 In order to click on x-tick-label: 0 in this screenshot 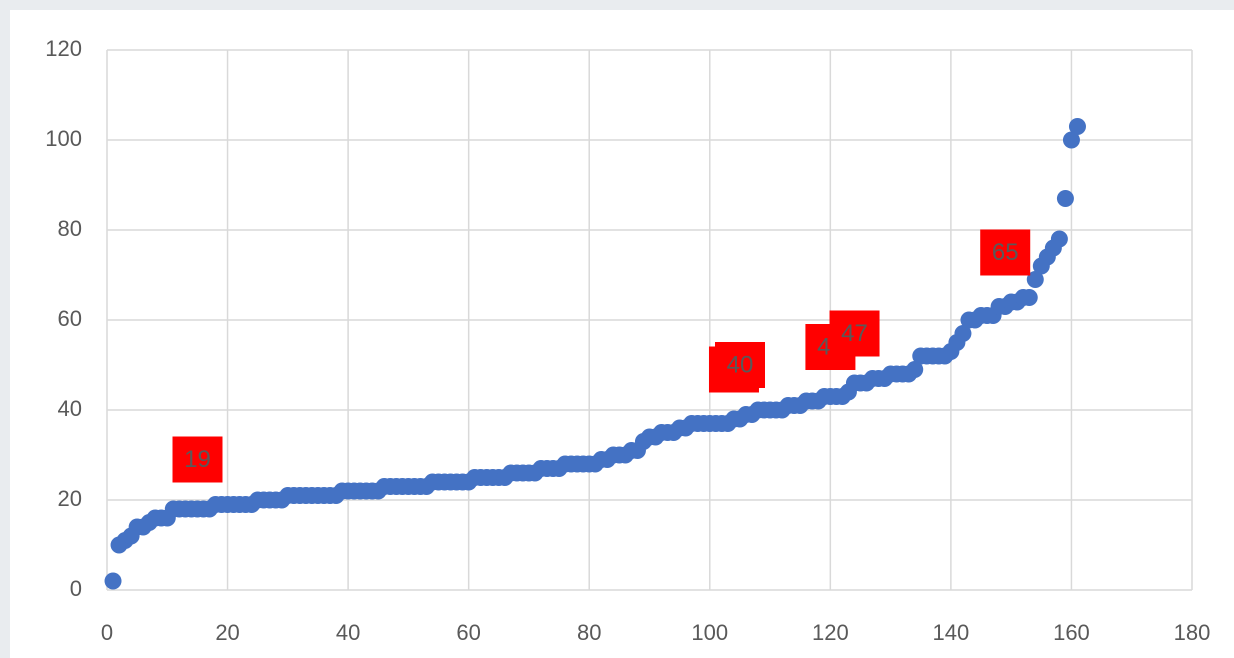, I will do `click(107, 632)`.